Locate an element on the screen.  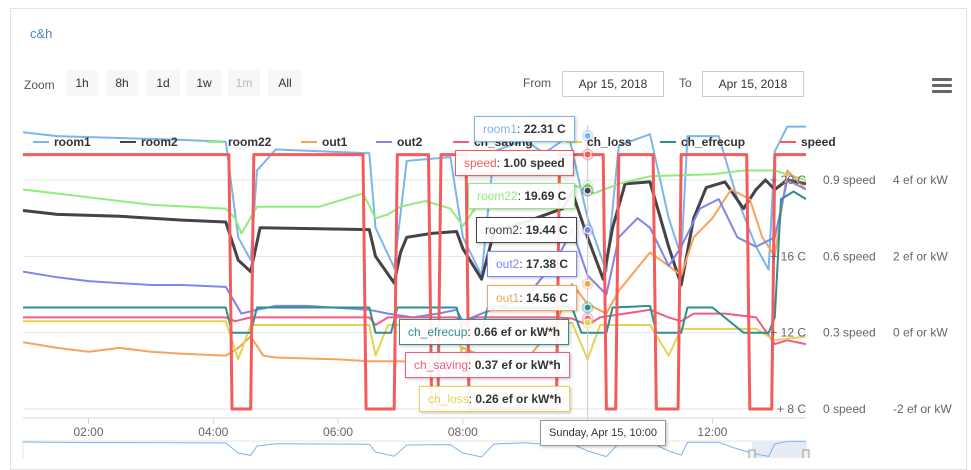
x-tick-label: 06:00 is located at coordinates (338, 432).